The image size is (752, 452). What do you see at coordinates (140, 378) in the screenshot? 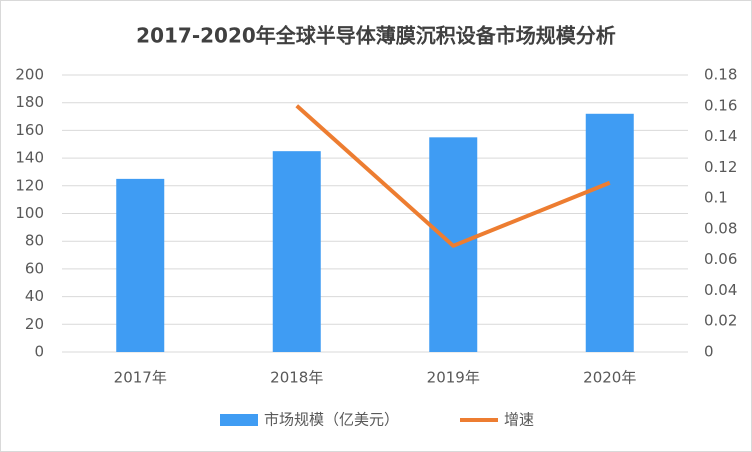
I see `x-tick-label: 2017年` at bounding box center [140, 378].